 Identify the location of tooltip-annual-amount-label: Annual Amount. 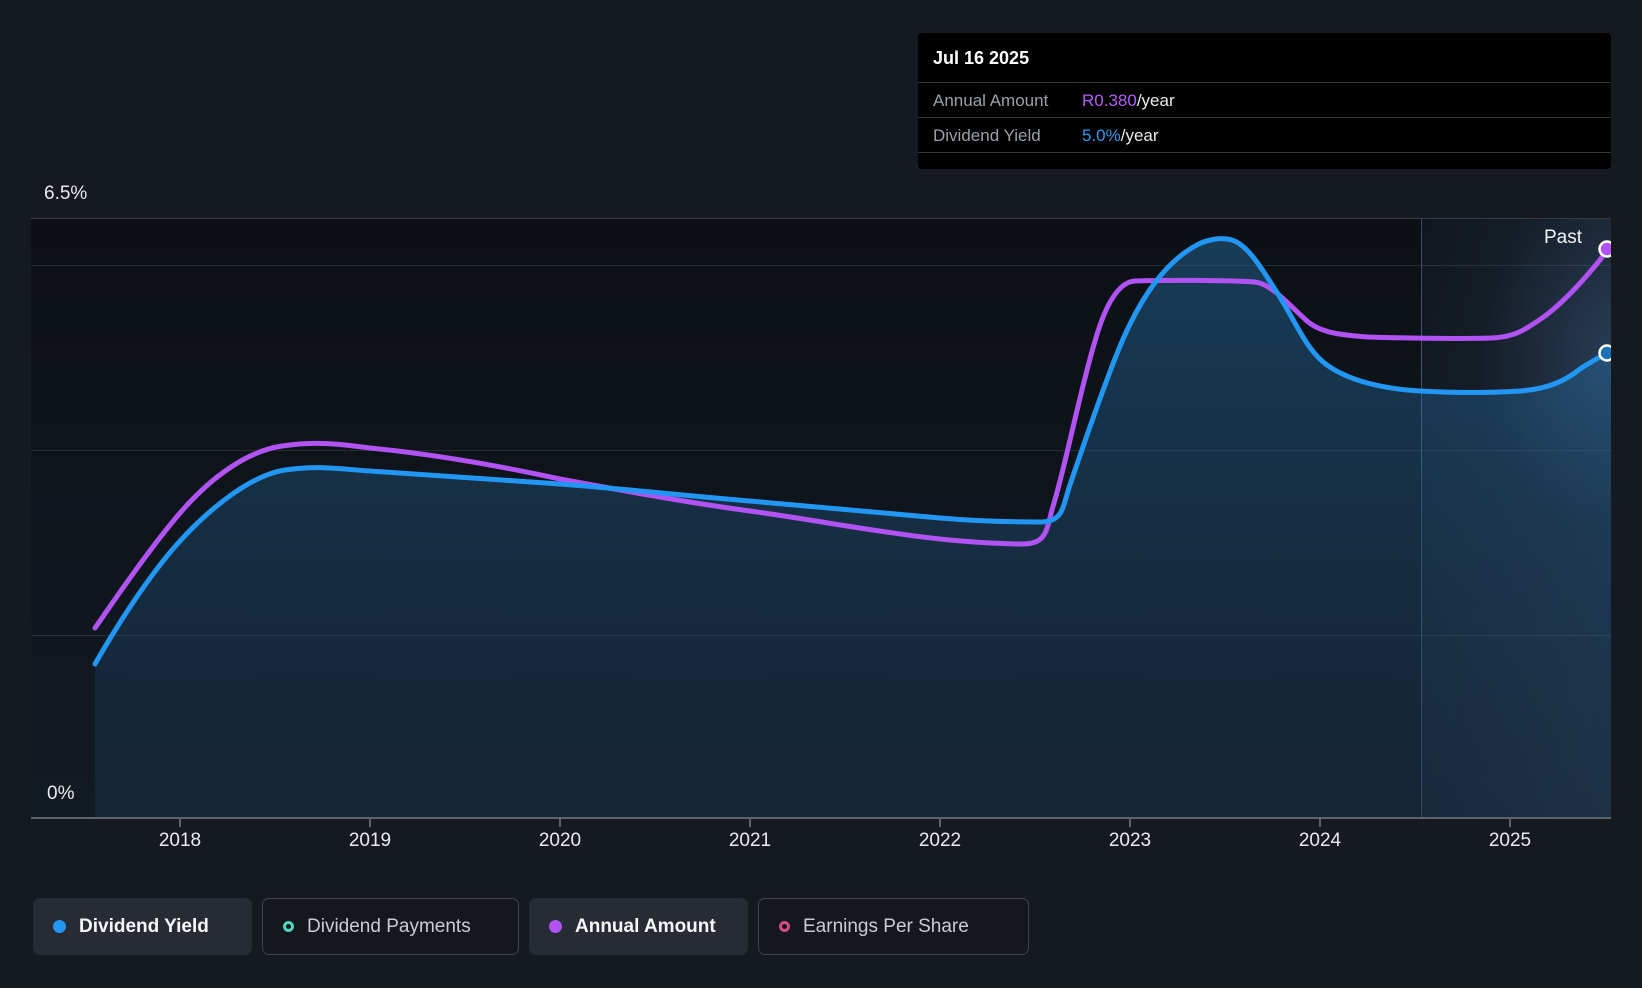
(991, 100).